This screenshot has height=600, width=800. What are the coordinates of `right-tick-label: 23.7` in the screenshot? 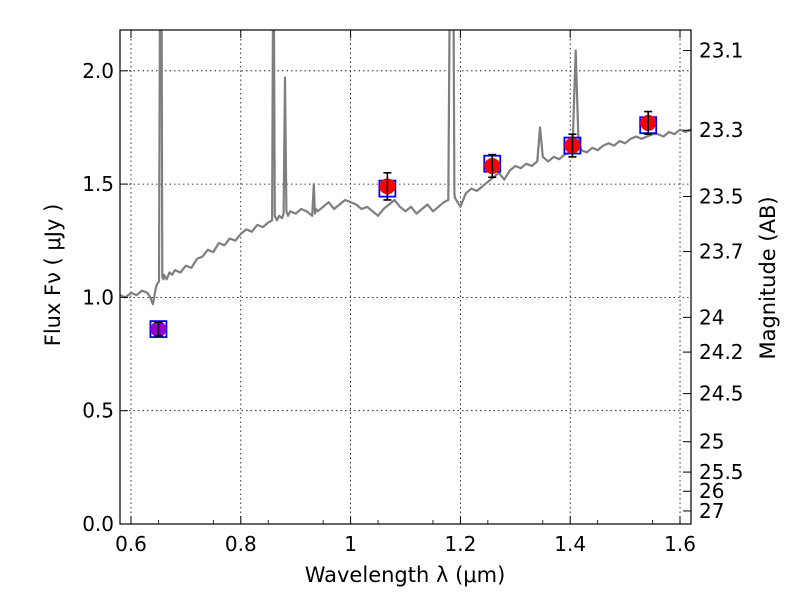 It's located at (721, 252).